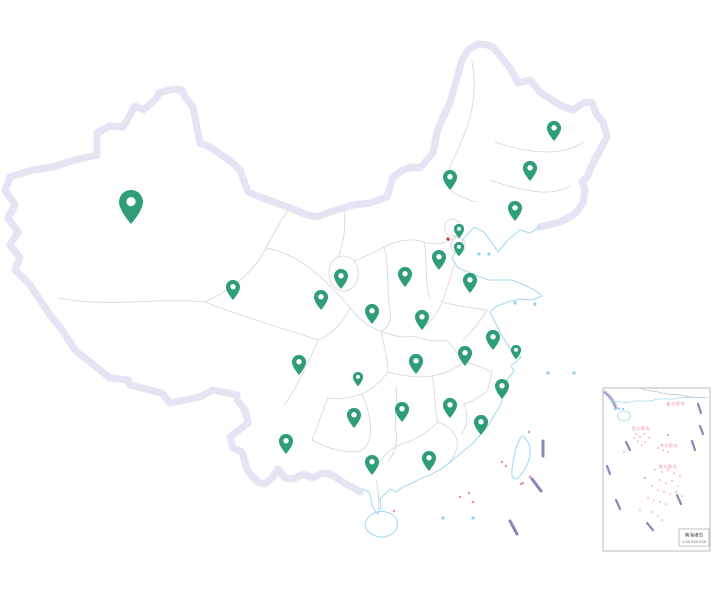 This screenshot has width=715, height=591. Describe the element at coordinates (131, 206) in the screenshot. I see `location-pin-xinjiang` at that location.